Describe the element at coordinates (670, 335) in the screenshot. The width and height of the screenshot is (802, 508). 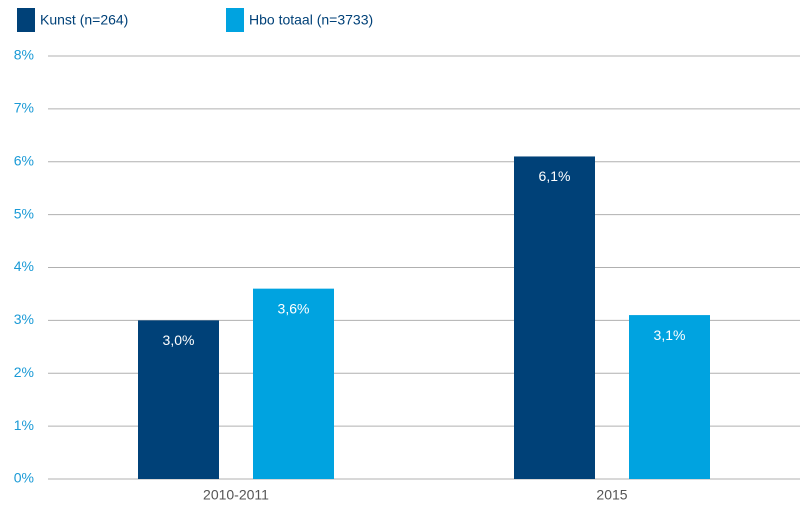
I see `value-label: 3,1%` at that location.